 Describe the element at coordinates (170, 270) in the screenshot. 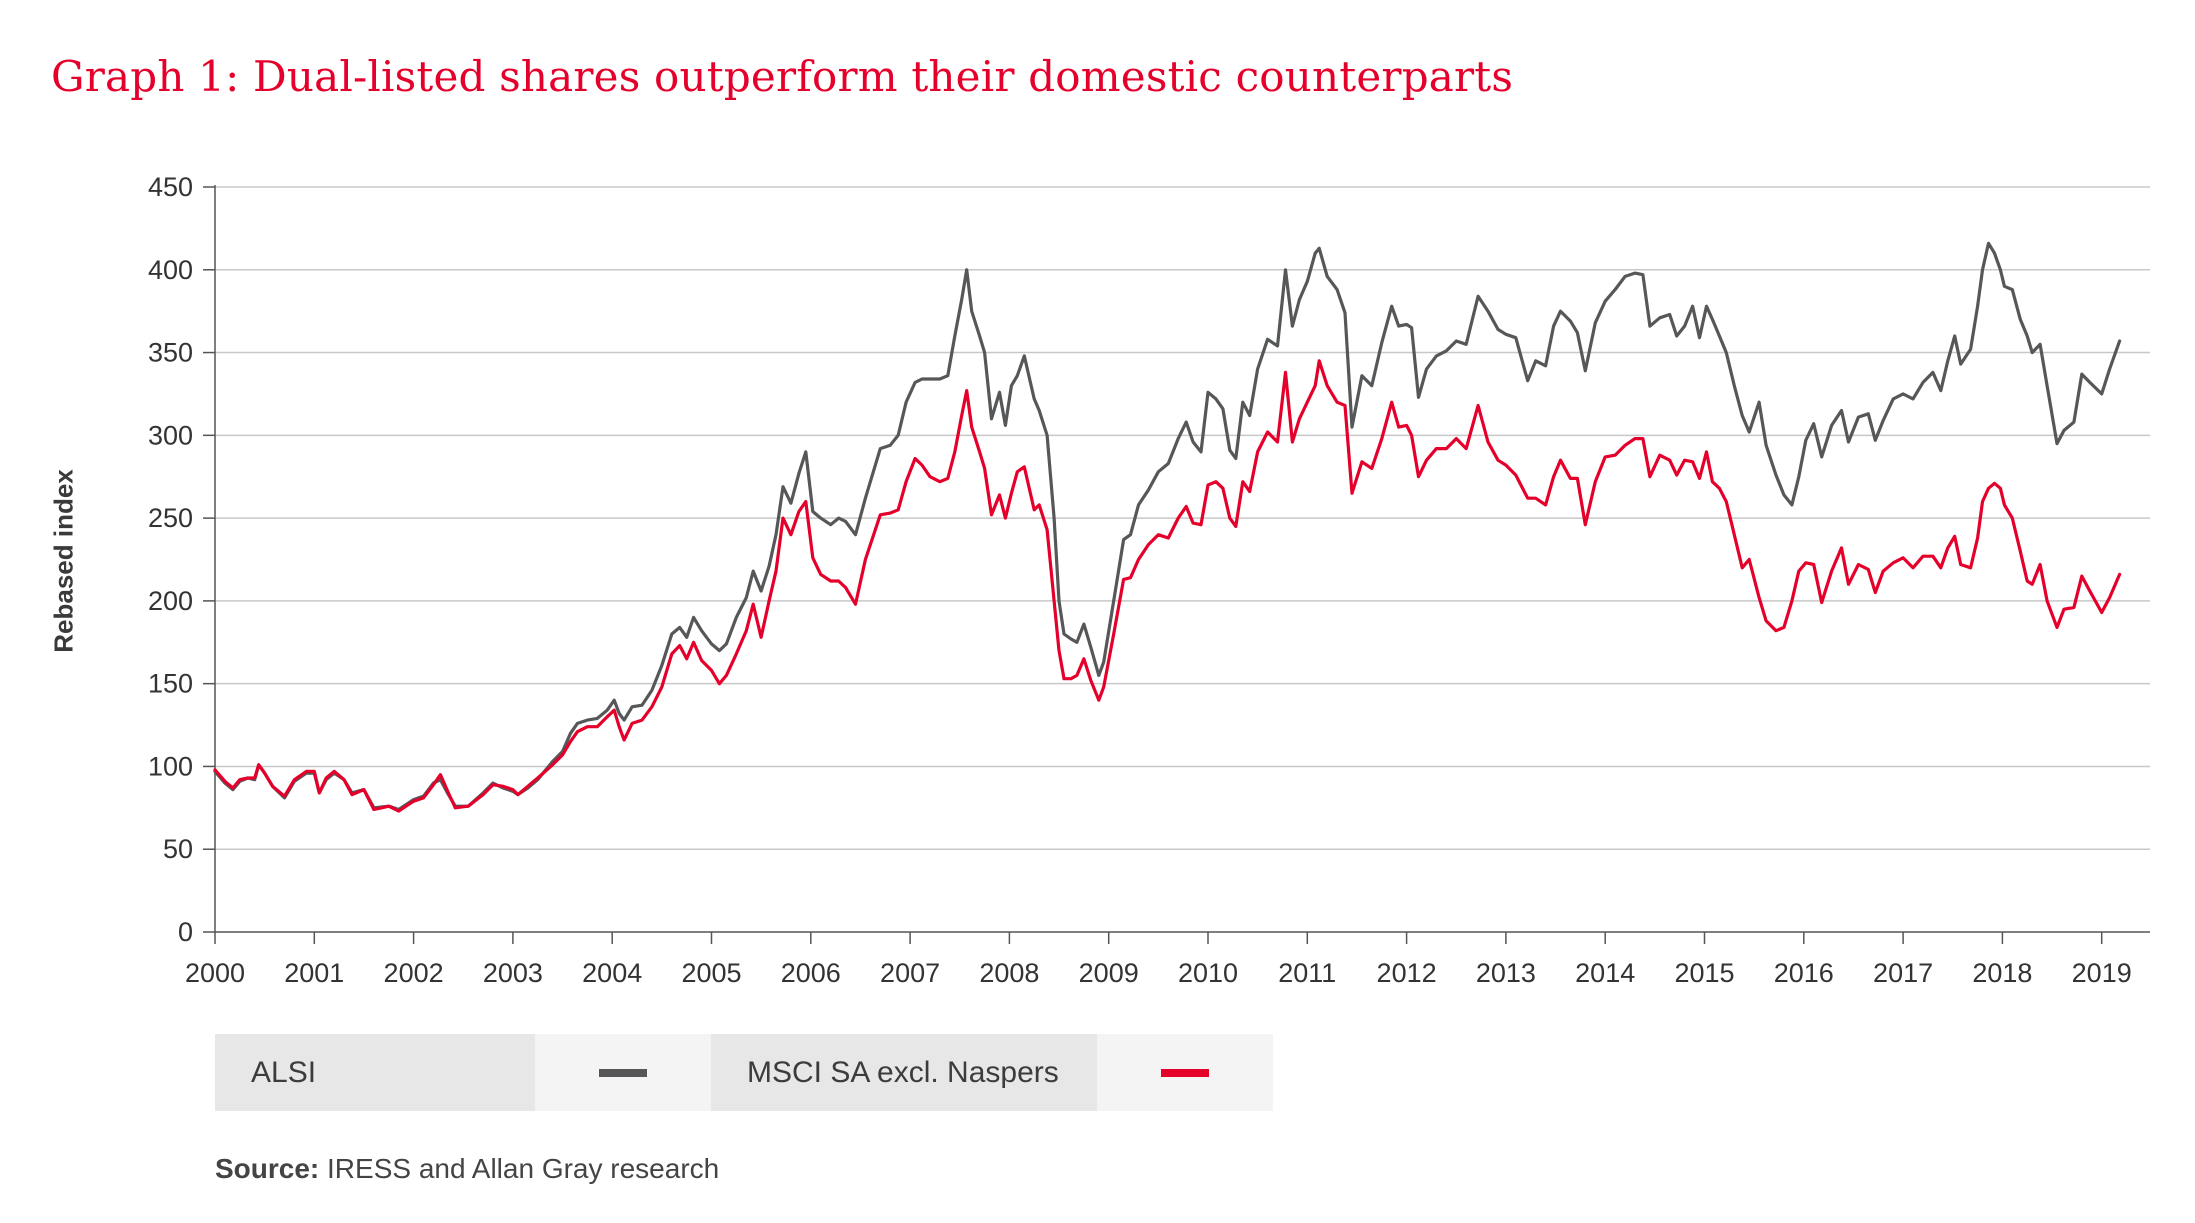

I see `y-tick-label: 400` at that location.